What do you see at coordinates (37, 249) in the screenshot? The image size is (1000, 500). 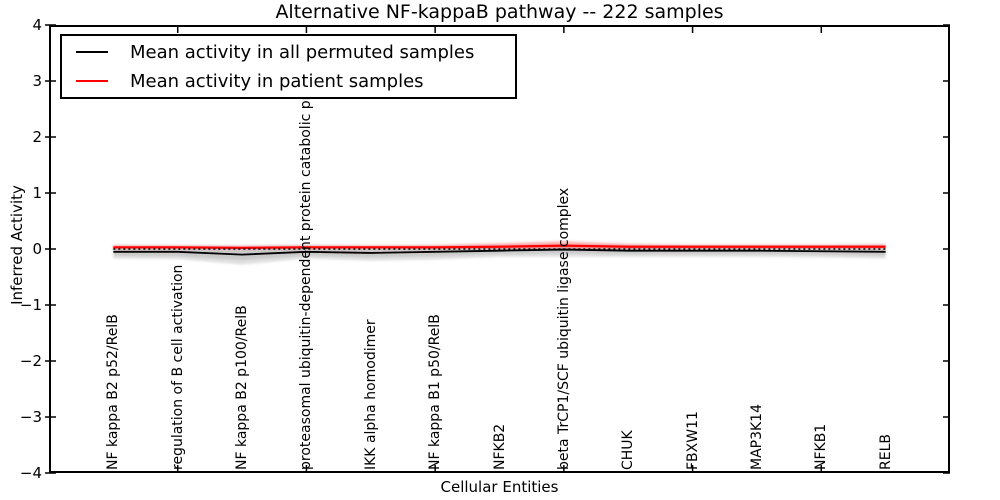 I see `y-tick-label: 0` at bounding box center [37, 249].